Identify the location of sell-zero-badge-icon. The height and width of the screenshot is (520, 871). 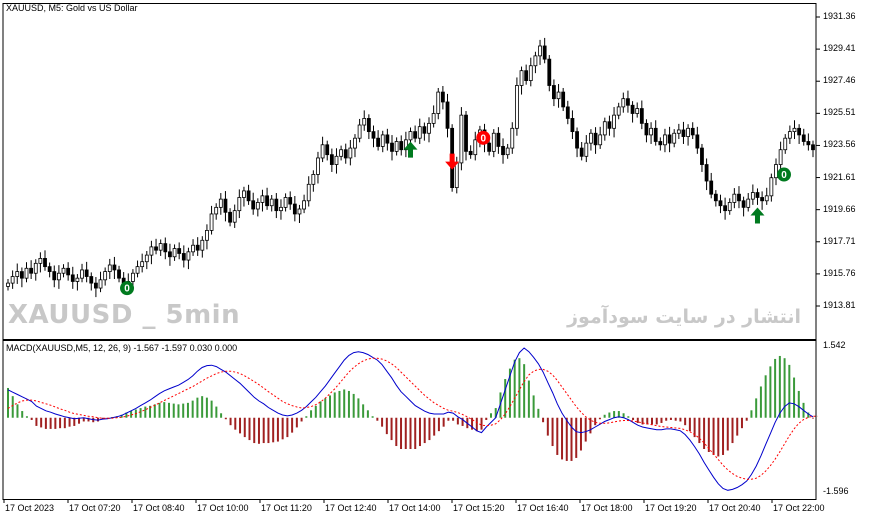
(483, 137).